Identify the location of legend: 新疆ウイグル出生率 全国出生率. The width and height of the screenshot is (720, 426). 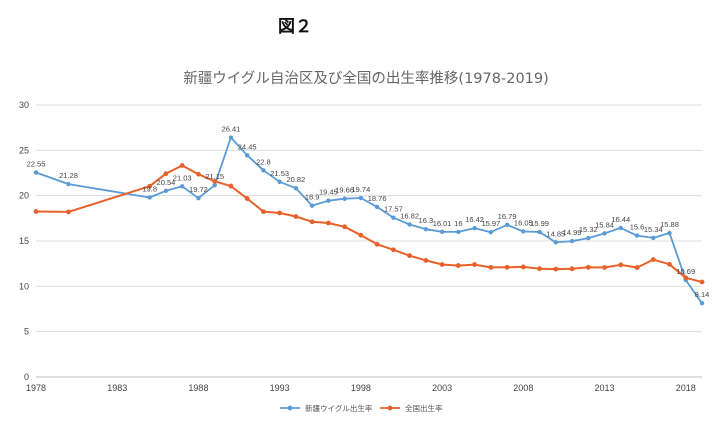
(361, 408).